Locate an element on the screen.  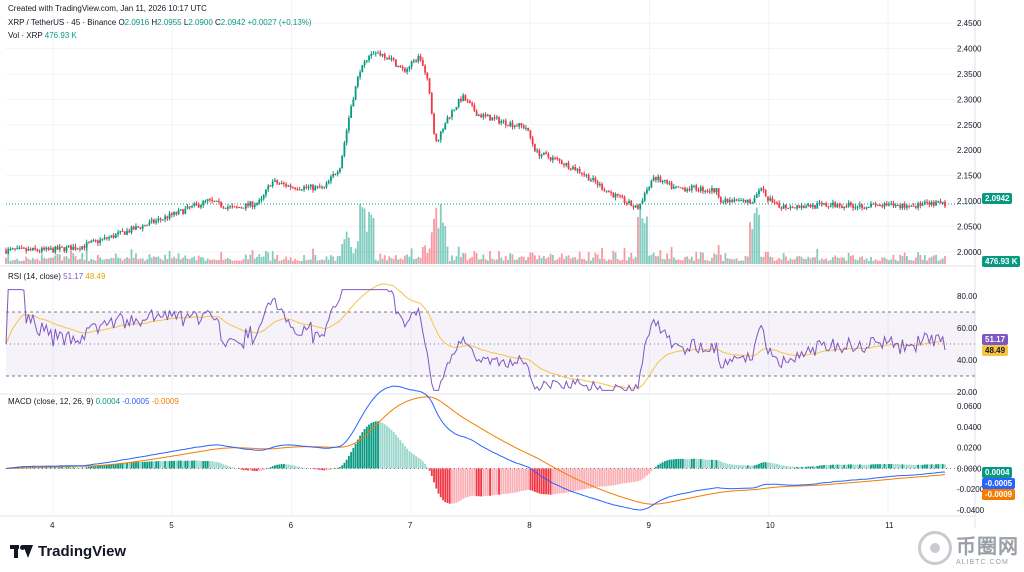
volume-legend: Vol · XRP 476.93 K is located at coordinates (42, 35).